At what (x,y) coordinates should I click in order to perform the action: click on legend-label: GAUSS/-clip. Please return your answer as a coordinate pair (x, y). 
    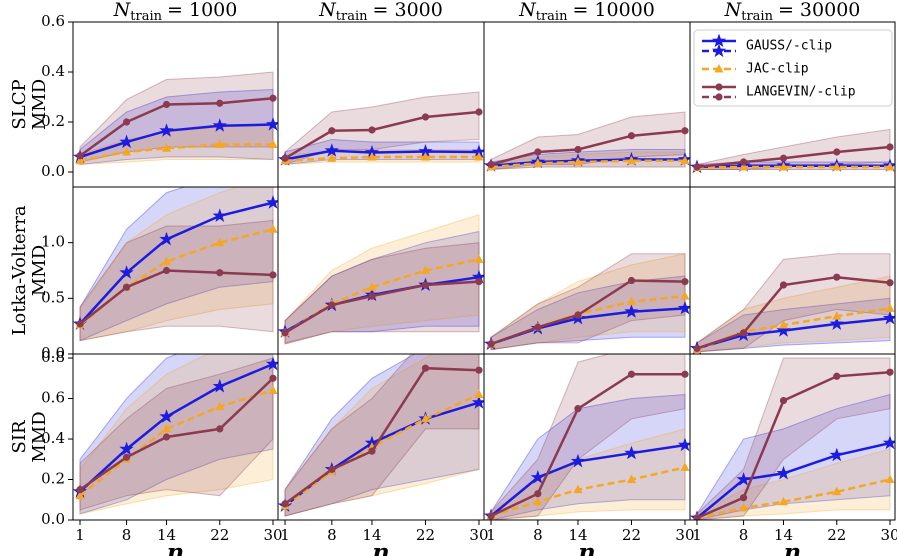
    Looking at the image, I should click on (789, 46).